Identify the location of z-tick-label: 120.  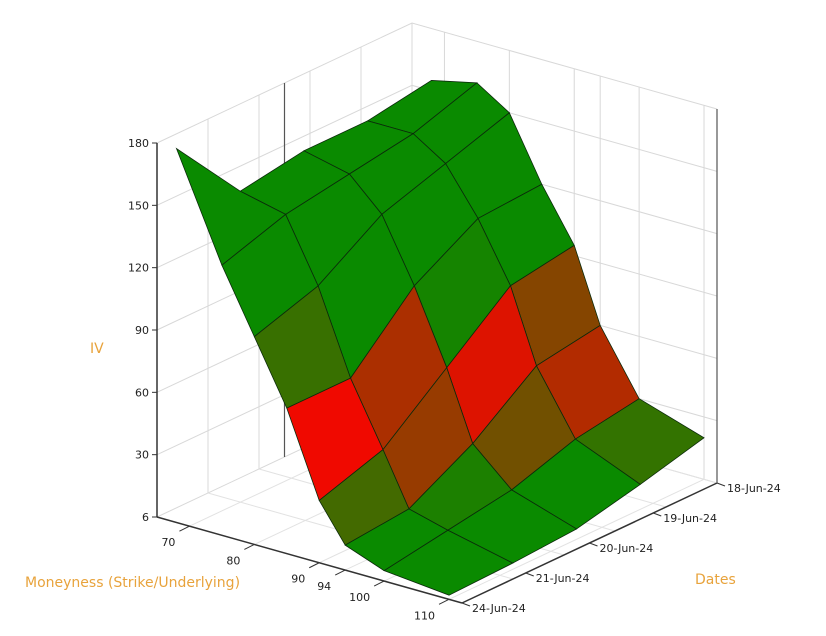
(138, 268).